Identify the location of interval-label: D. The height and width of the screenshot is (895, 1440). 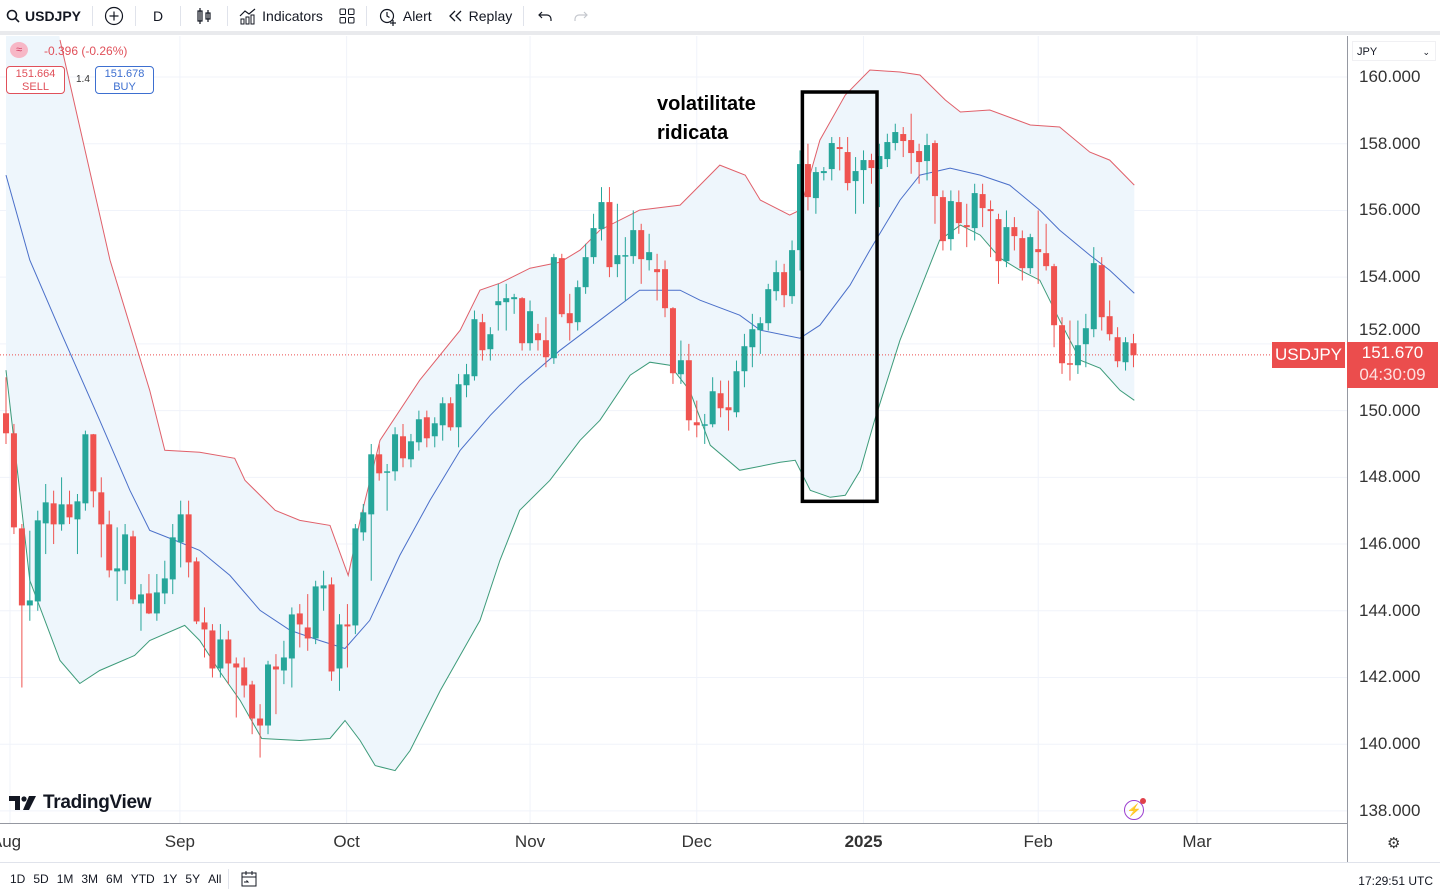
(158, 15).